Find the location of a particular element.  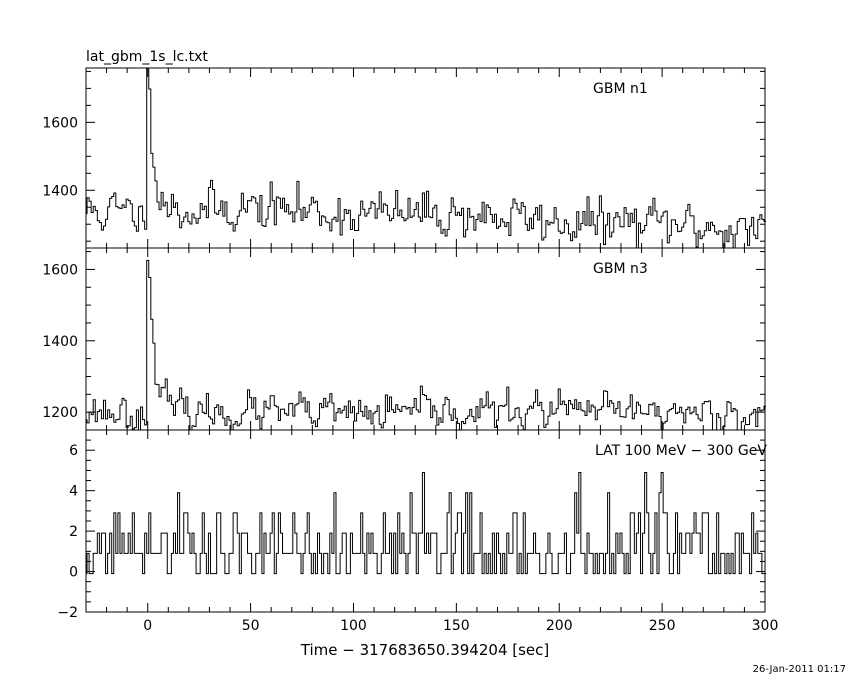

x-tick-label: 250 is located at coordinates (662, 626).